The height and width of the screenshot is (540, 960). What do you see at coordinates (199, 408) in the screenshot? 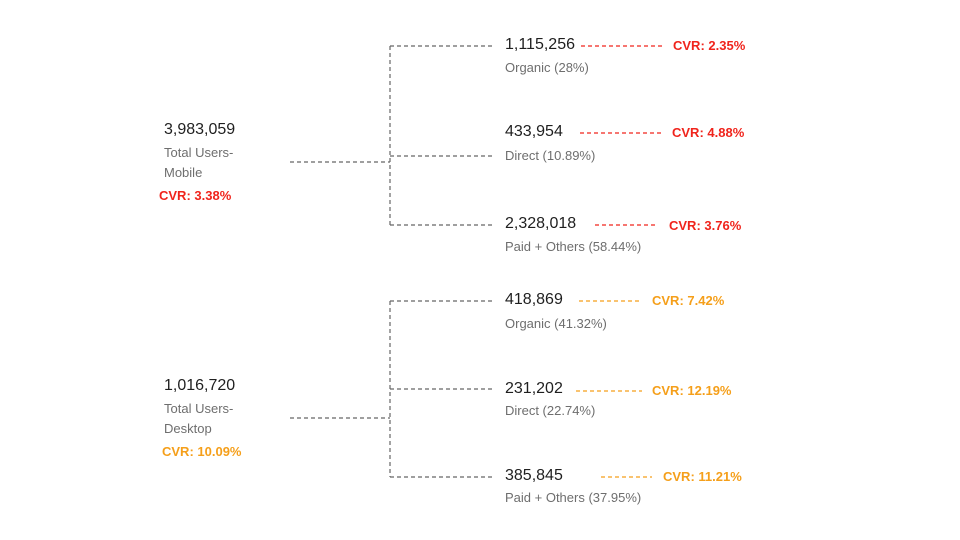
I see `desktop-total-label-line1: Total Users-` at bounding box center [199, 408].